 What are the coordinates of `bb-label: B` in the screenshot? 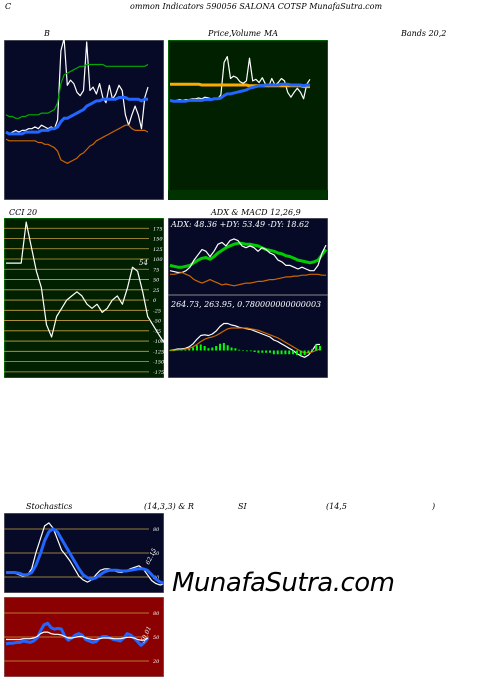 It's located at (47, 33).